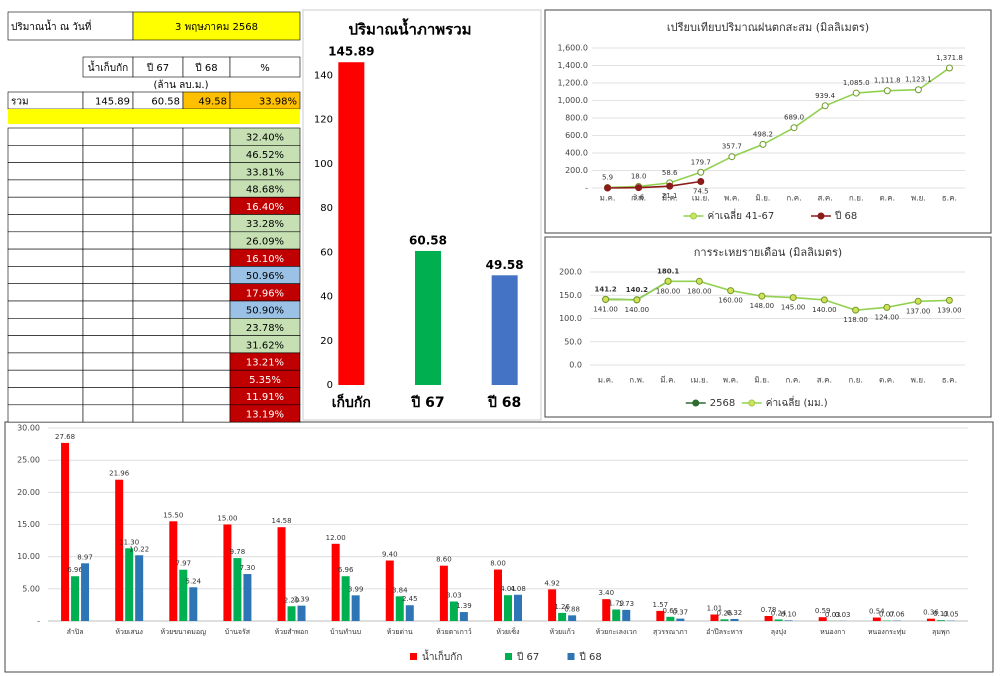  What do you see at coordinates (670, 173) in the screenshot?
I see `value-label: 58.6` at bounding box center [670, 173].